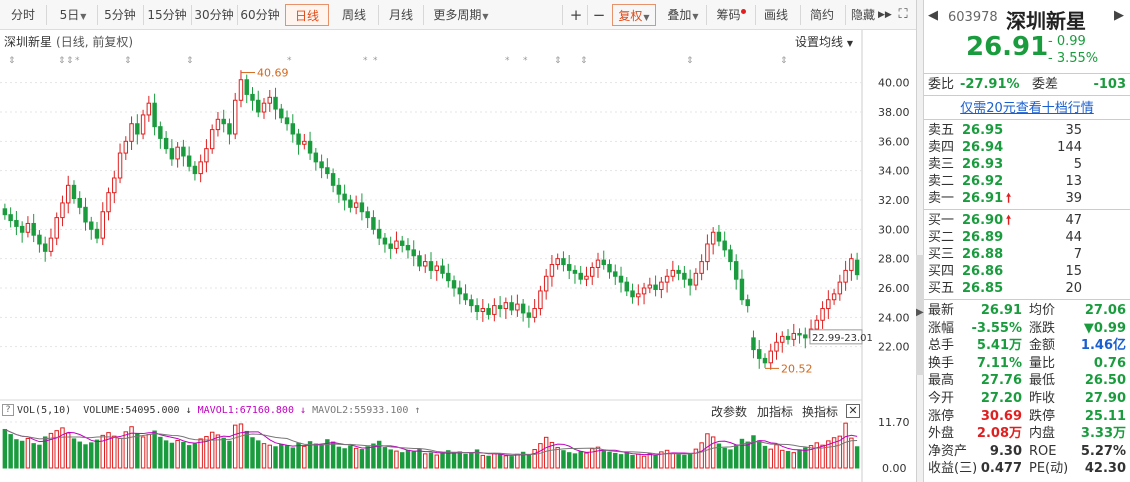 The height and width of the screenshot is (482, 1130). I want to click on stat-row: 外盘 2.08万 内盘 3.33万, so click(1027, 434).